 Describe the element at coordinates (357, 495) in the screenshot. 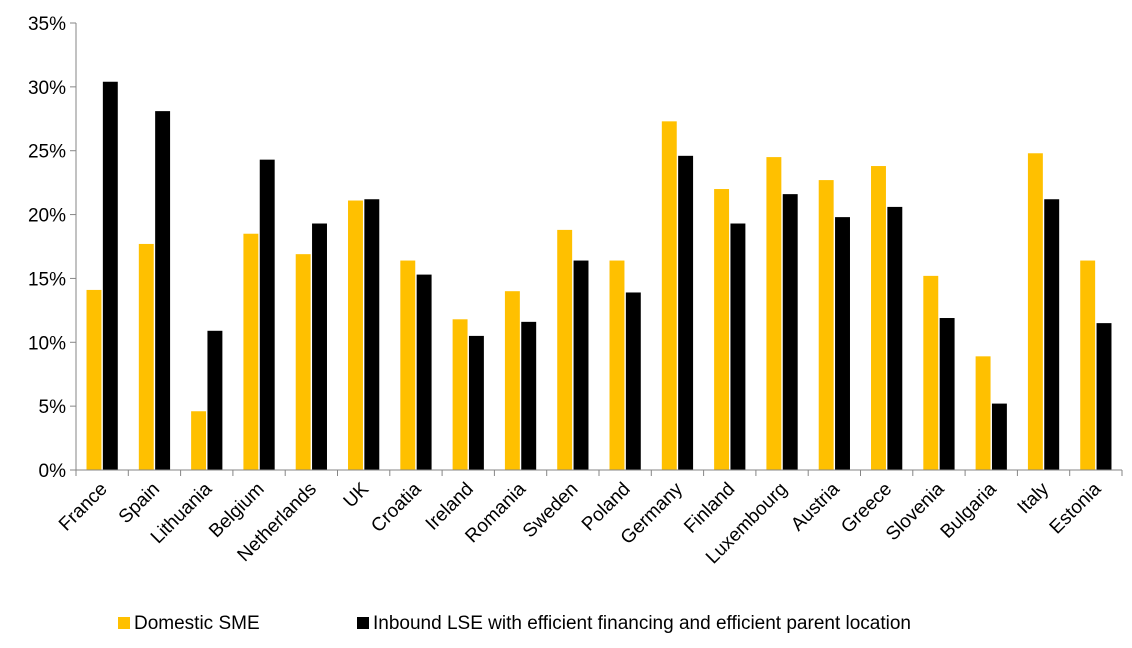

I see `x-category-label: UK` at that location.